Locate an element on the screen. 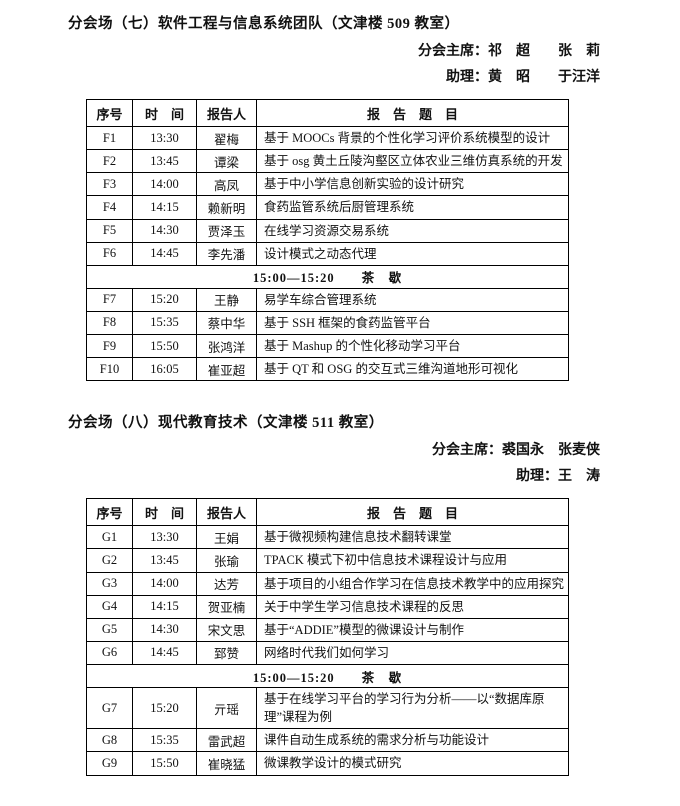 The image size is (680, 806). session-row: F4 14:15 赖新明 食药监管系统后厨管理系统 is located at coordinates (327, 207).